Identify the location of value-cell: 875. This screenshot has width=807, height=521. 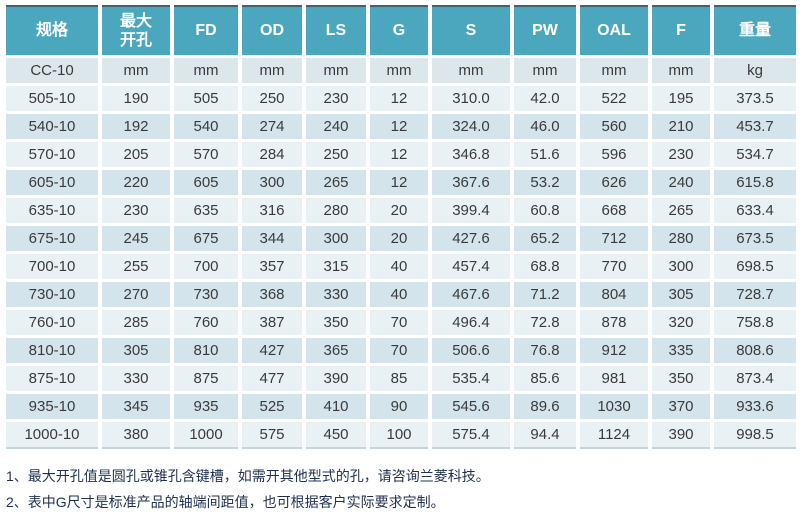
(206, 378).